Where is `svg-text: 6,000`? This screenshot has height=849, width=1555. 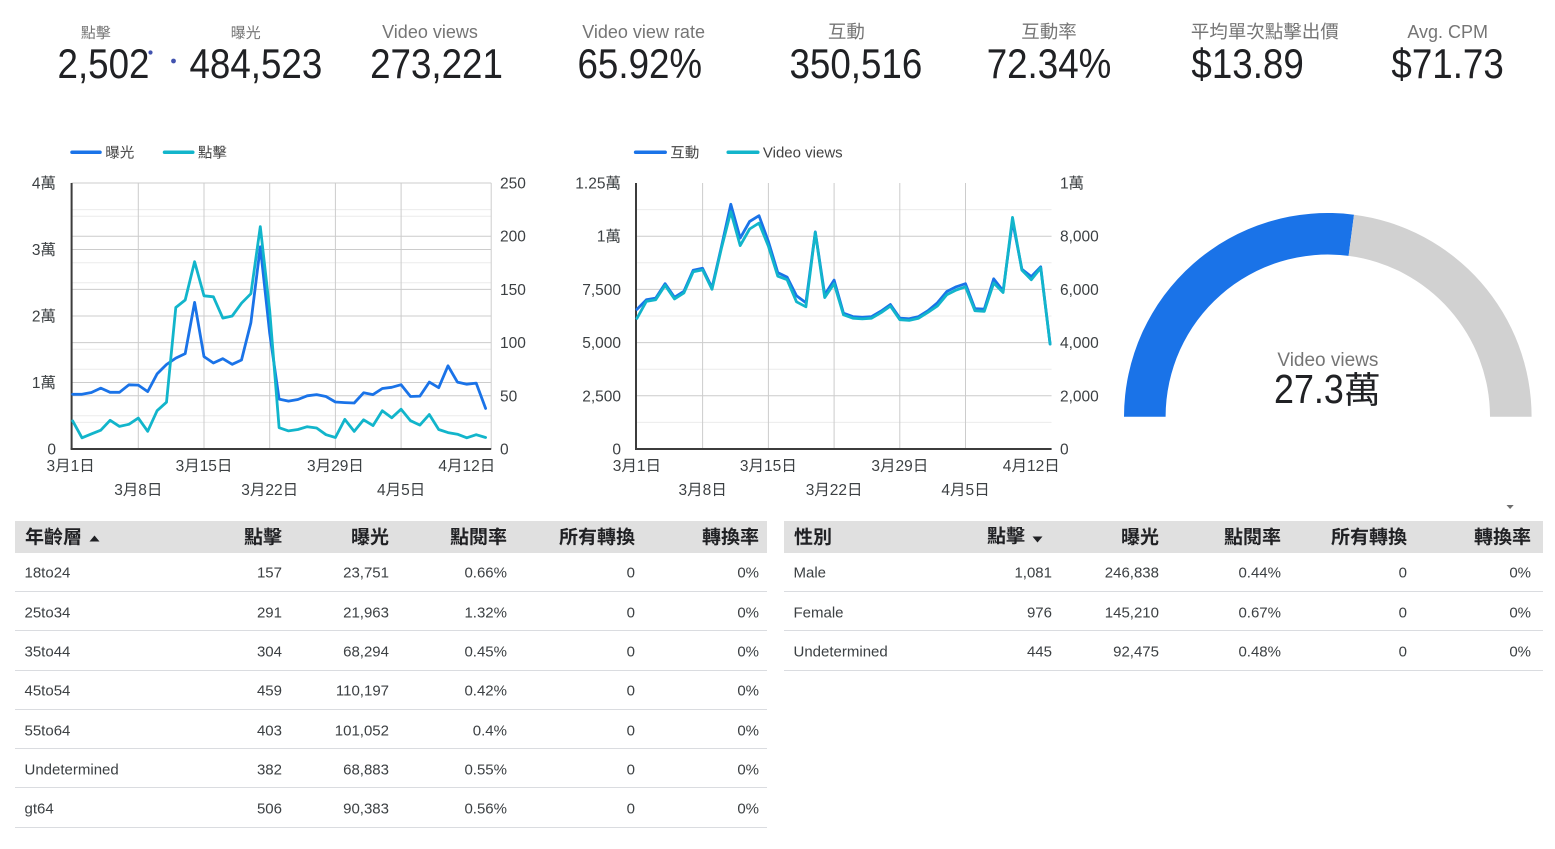 svg-text: 6,000 is located at coordinates (1079, 290).